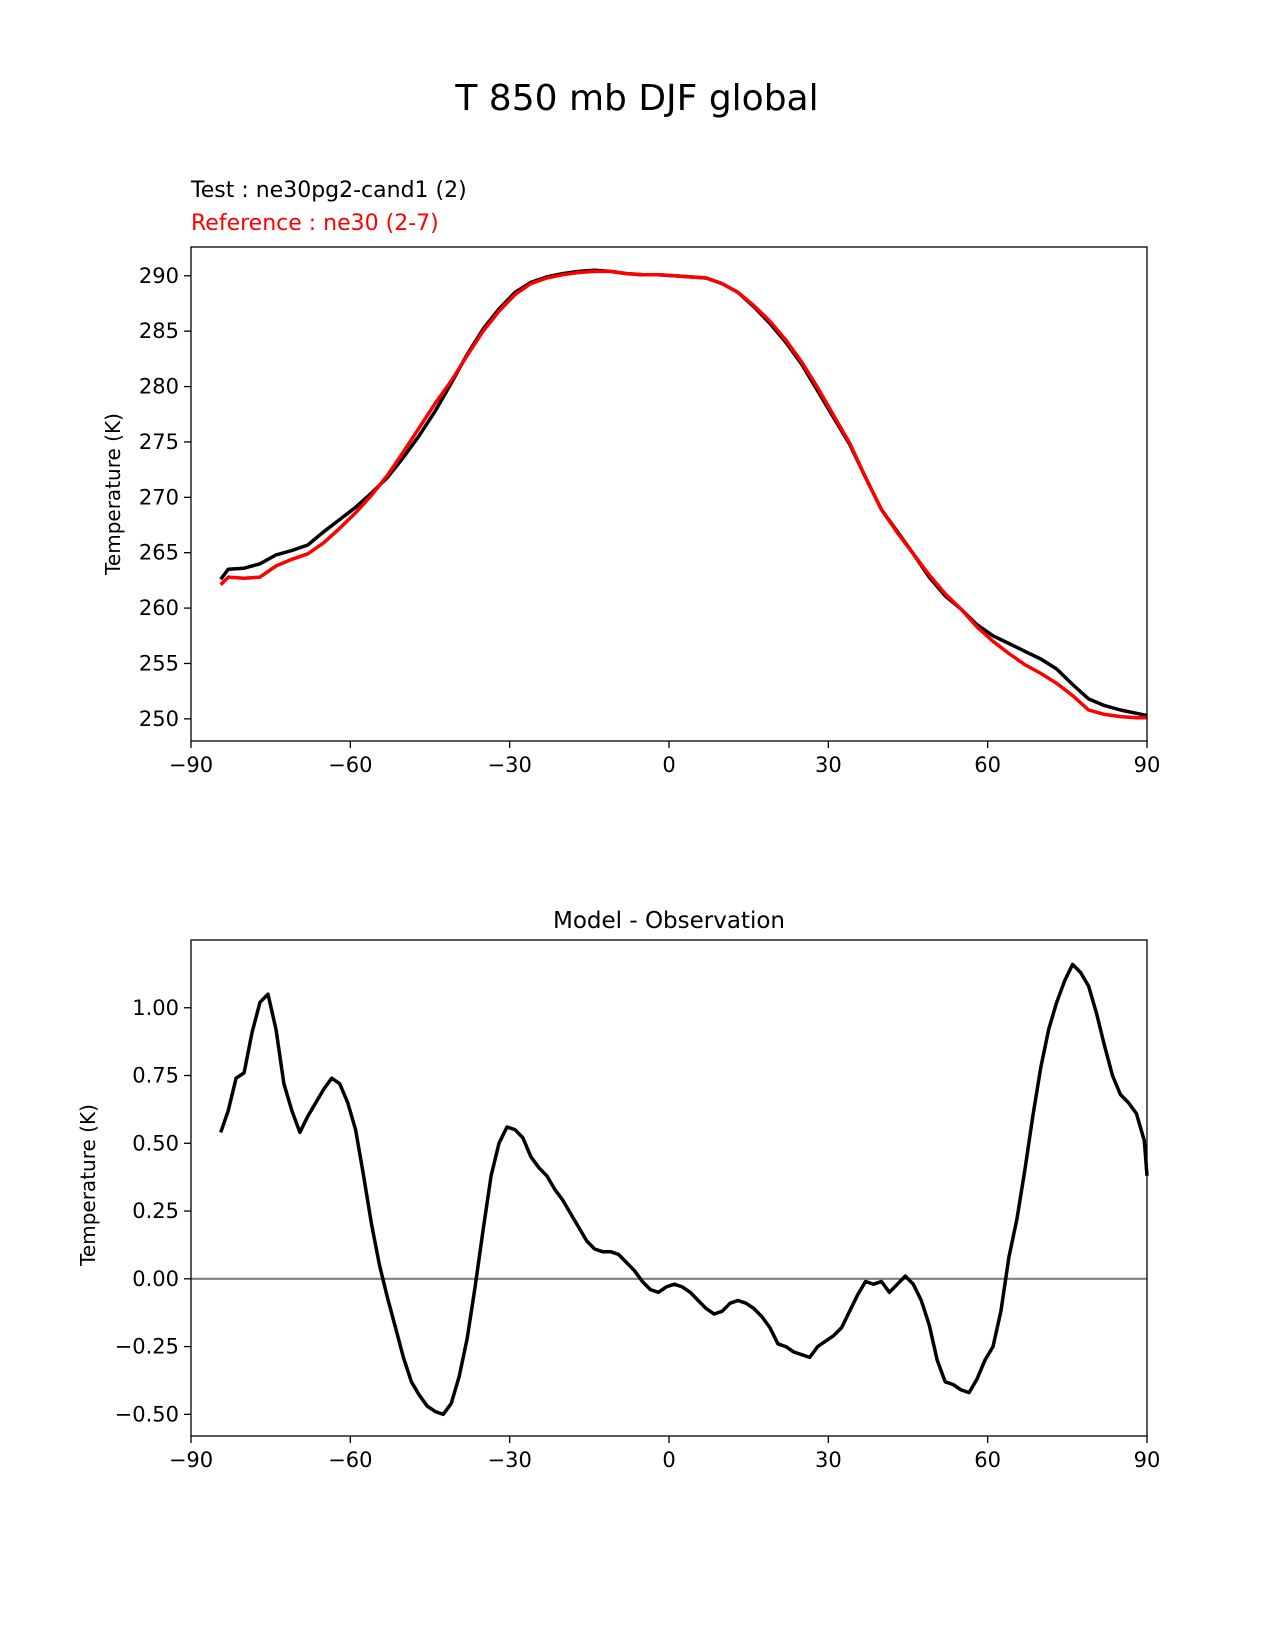  I want to click on y-tick-label: 290, so click(159, 276).